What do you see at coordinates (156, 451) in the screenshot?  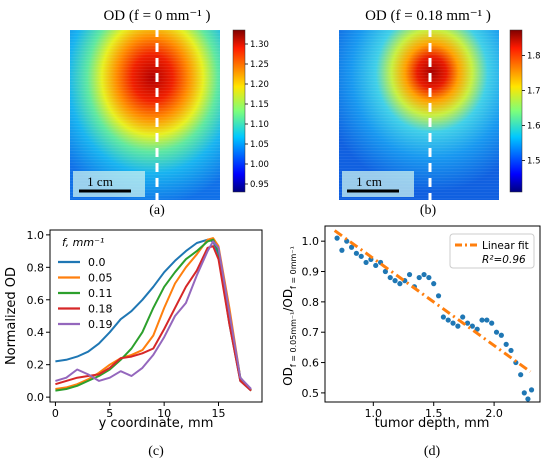 I see `caption-c: (c)` at bounding box center [156, 451].